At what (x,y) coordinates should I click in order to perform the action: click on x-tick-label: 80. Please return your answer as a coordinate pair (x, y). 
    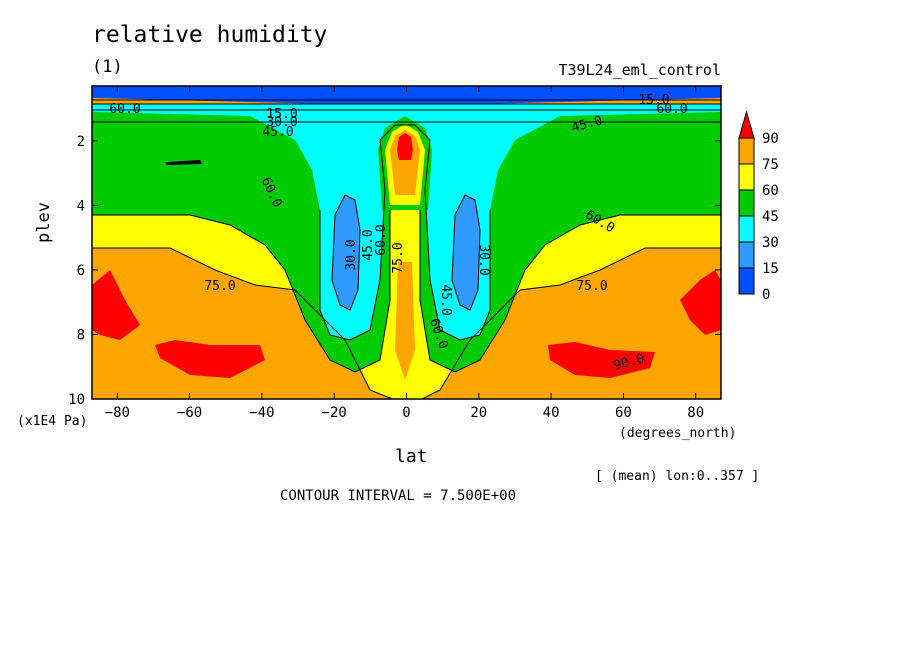
    Looking at the image, I should click on (695, 413).